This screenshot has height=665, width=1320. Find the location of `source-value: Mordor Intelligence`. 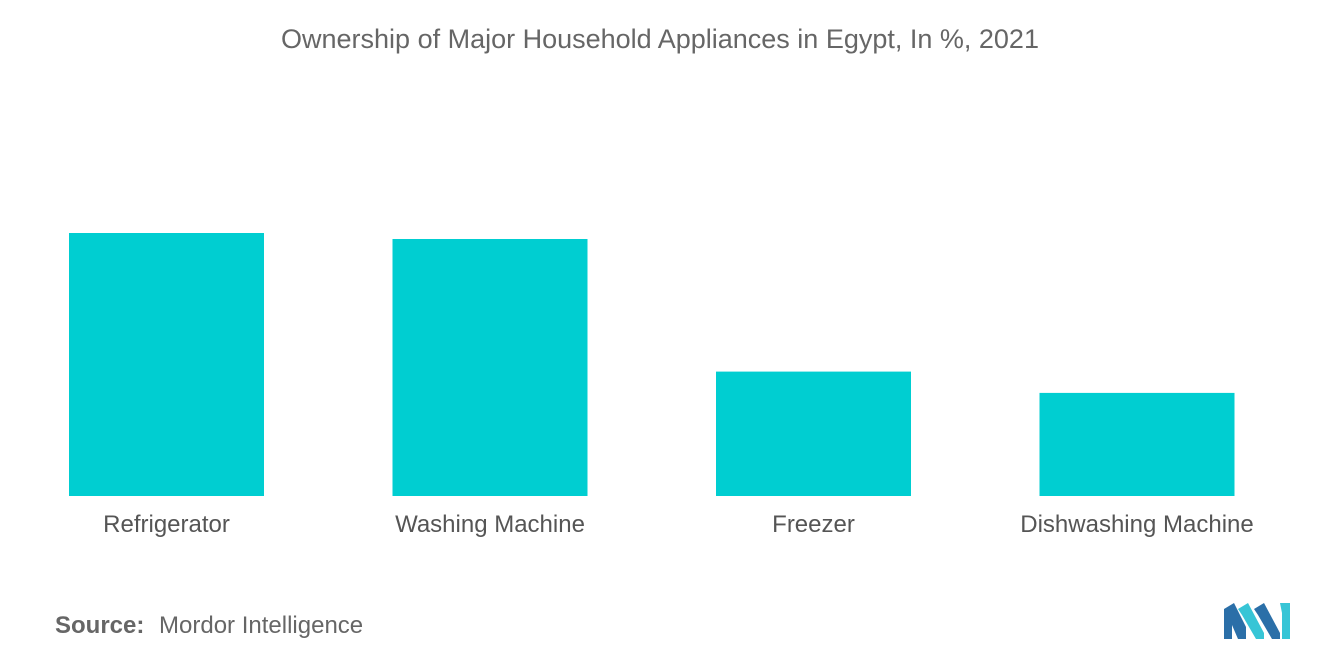

source-value: Mordor Intelligence is located at coordinates (261, 625).